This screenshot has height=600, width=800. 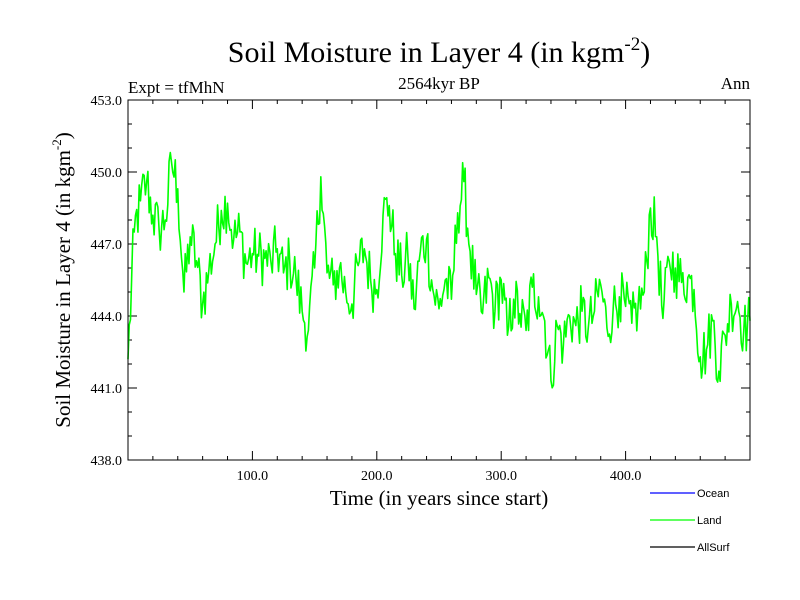 What do you see at coordinates (107, 173) in the screenshot?
I see `y-tick-label: 450.0` at bounding box center [107, 173].